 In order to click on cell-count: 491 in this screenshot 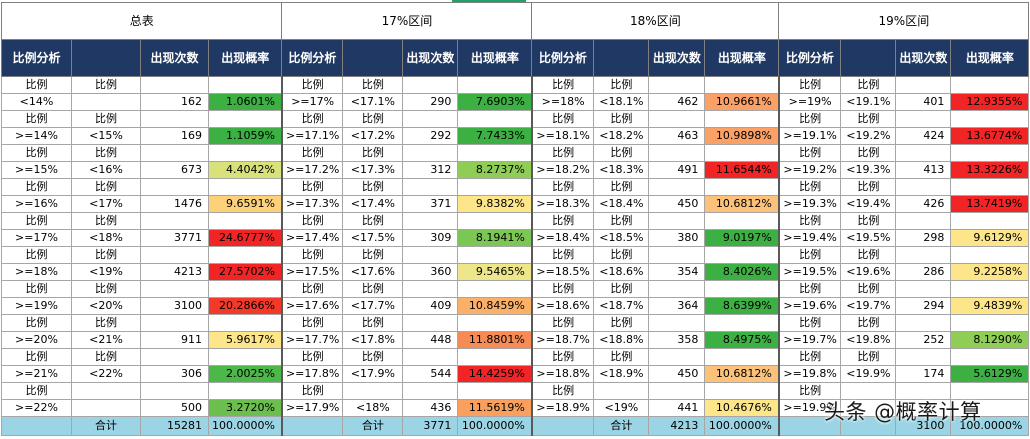, I will do `click(677, 170)`.